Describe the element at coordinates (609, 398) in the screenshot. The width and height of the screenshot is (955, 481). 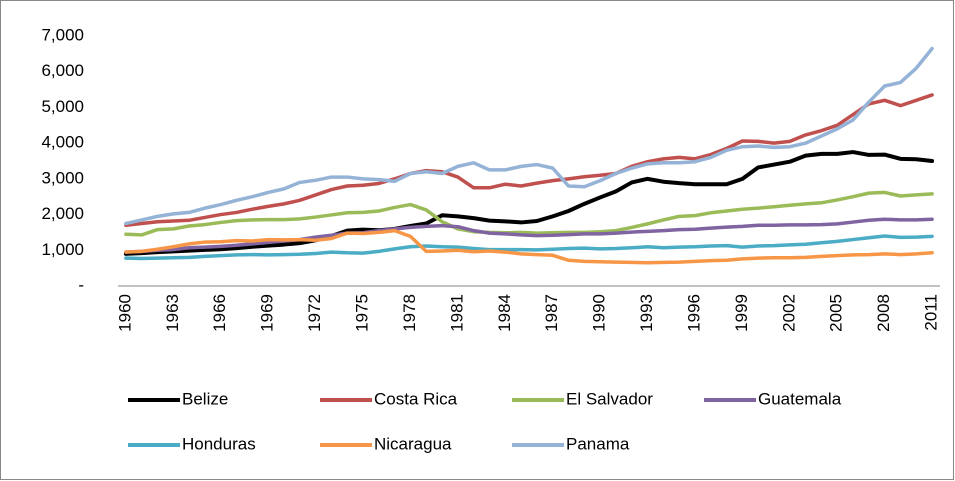
I see `legend-label: El Salvador` at that location.